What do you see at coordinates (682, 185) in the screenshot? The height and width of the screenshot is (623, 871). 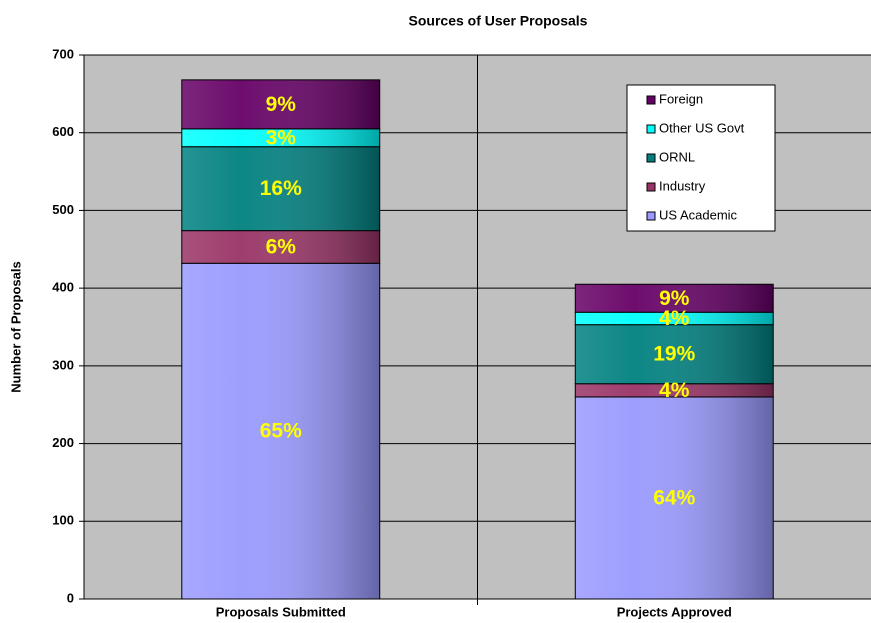 I see `legend-label: Industry` at bounding box center [682, 185].